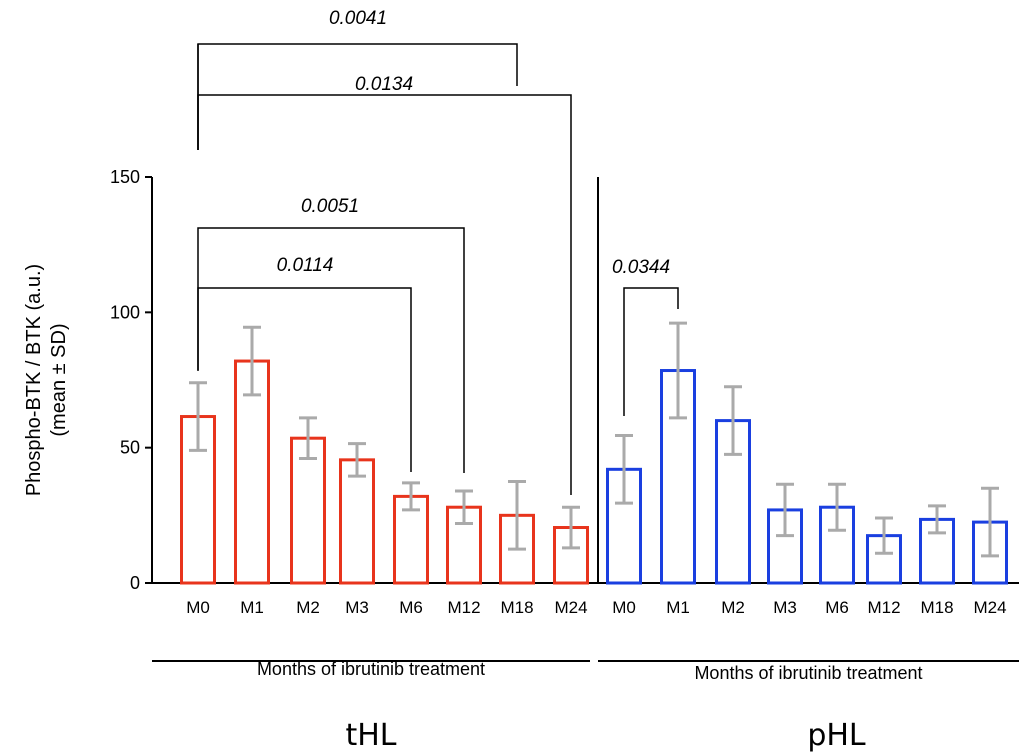  I want to click on p-value-label: 0.0134, so click(384, 84).